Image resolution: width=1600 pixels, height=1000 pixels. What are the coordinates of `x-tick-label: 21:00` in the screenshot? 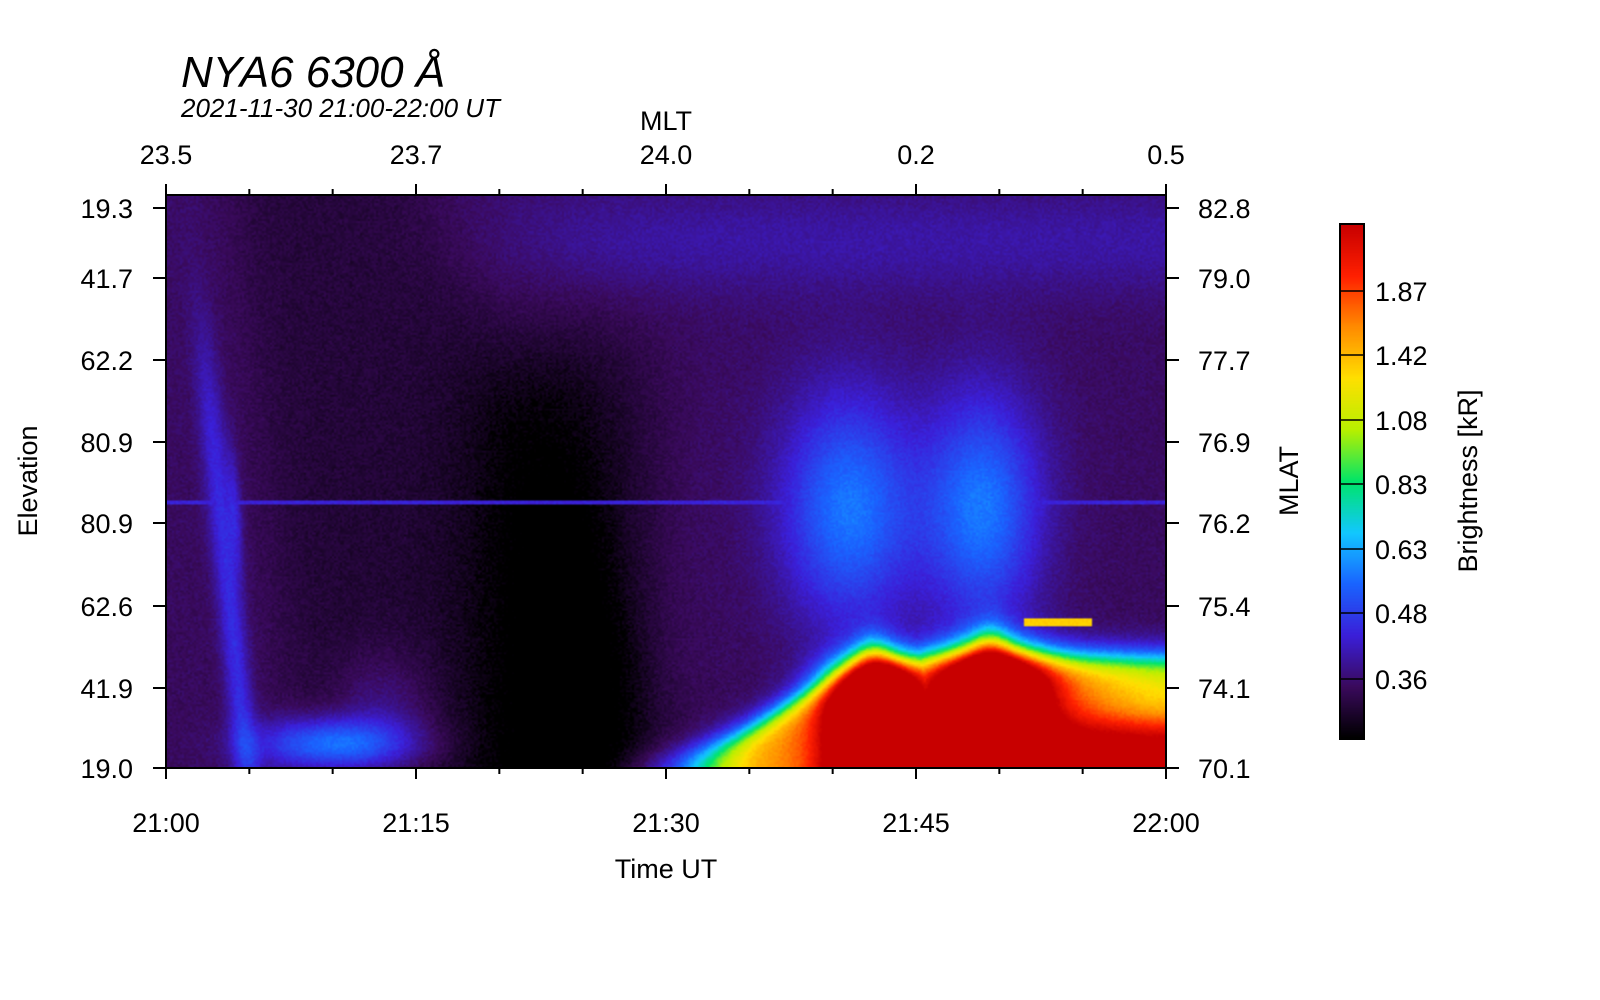 It's located at (166, 823).